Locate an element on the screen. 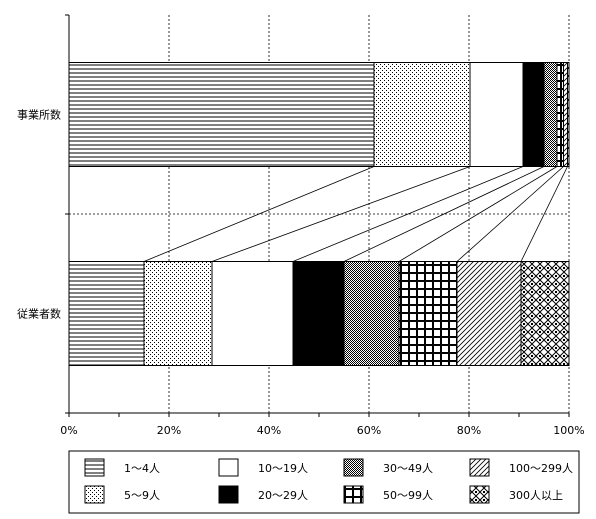 This screenshot has height=519, width=596. category-label: 従業者数 is located at coordinates (39, 314).